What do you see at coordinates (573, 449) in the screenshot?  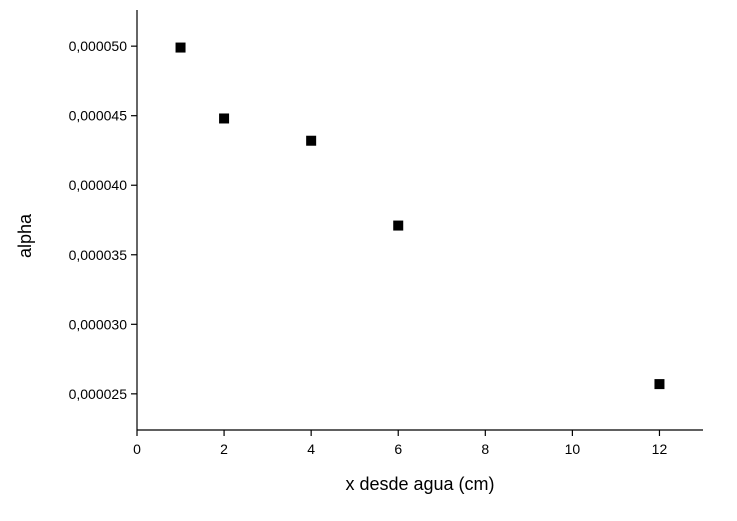 I see `x-tick-label: 10` at bounding box center [573, 449].